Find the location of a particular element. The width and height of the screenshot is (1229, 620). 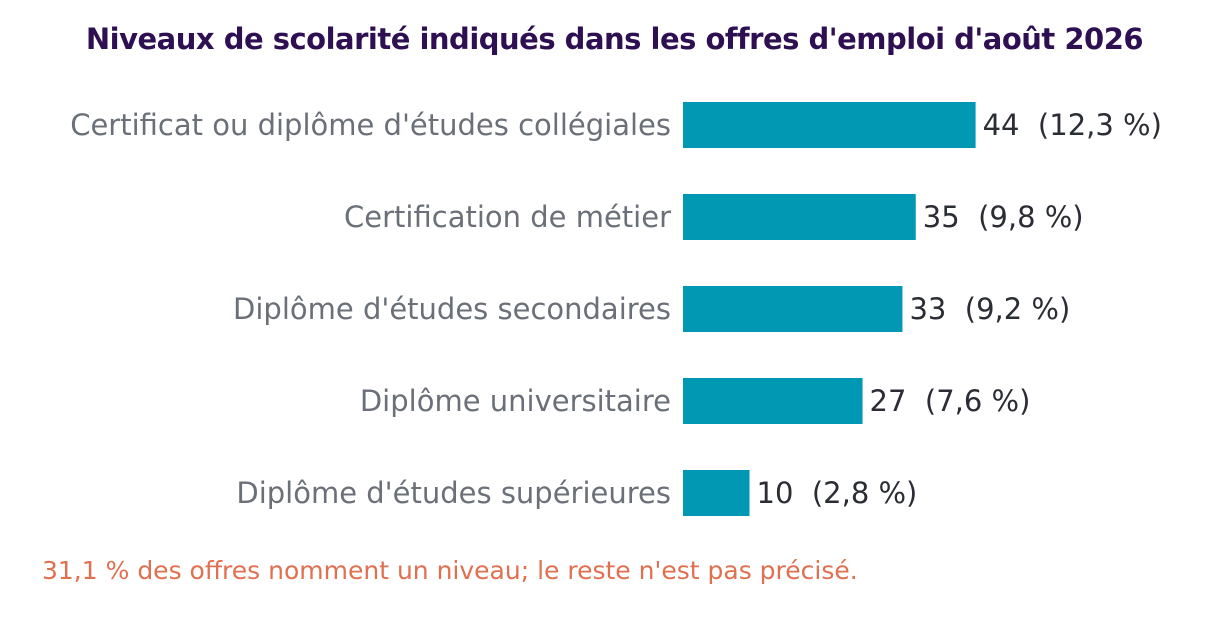

data-label: 27 (7,6 %) is located at coordinates (950, 401).